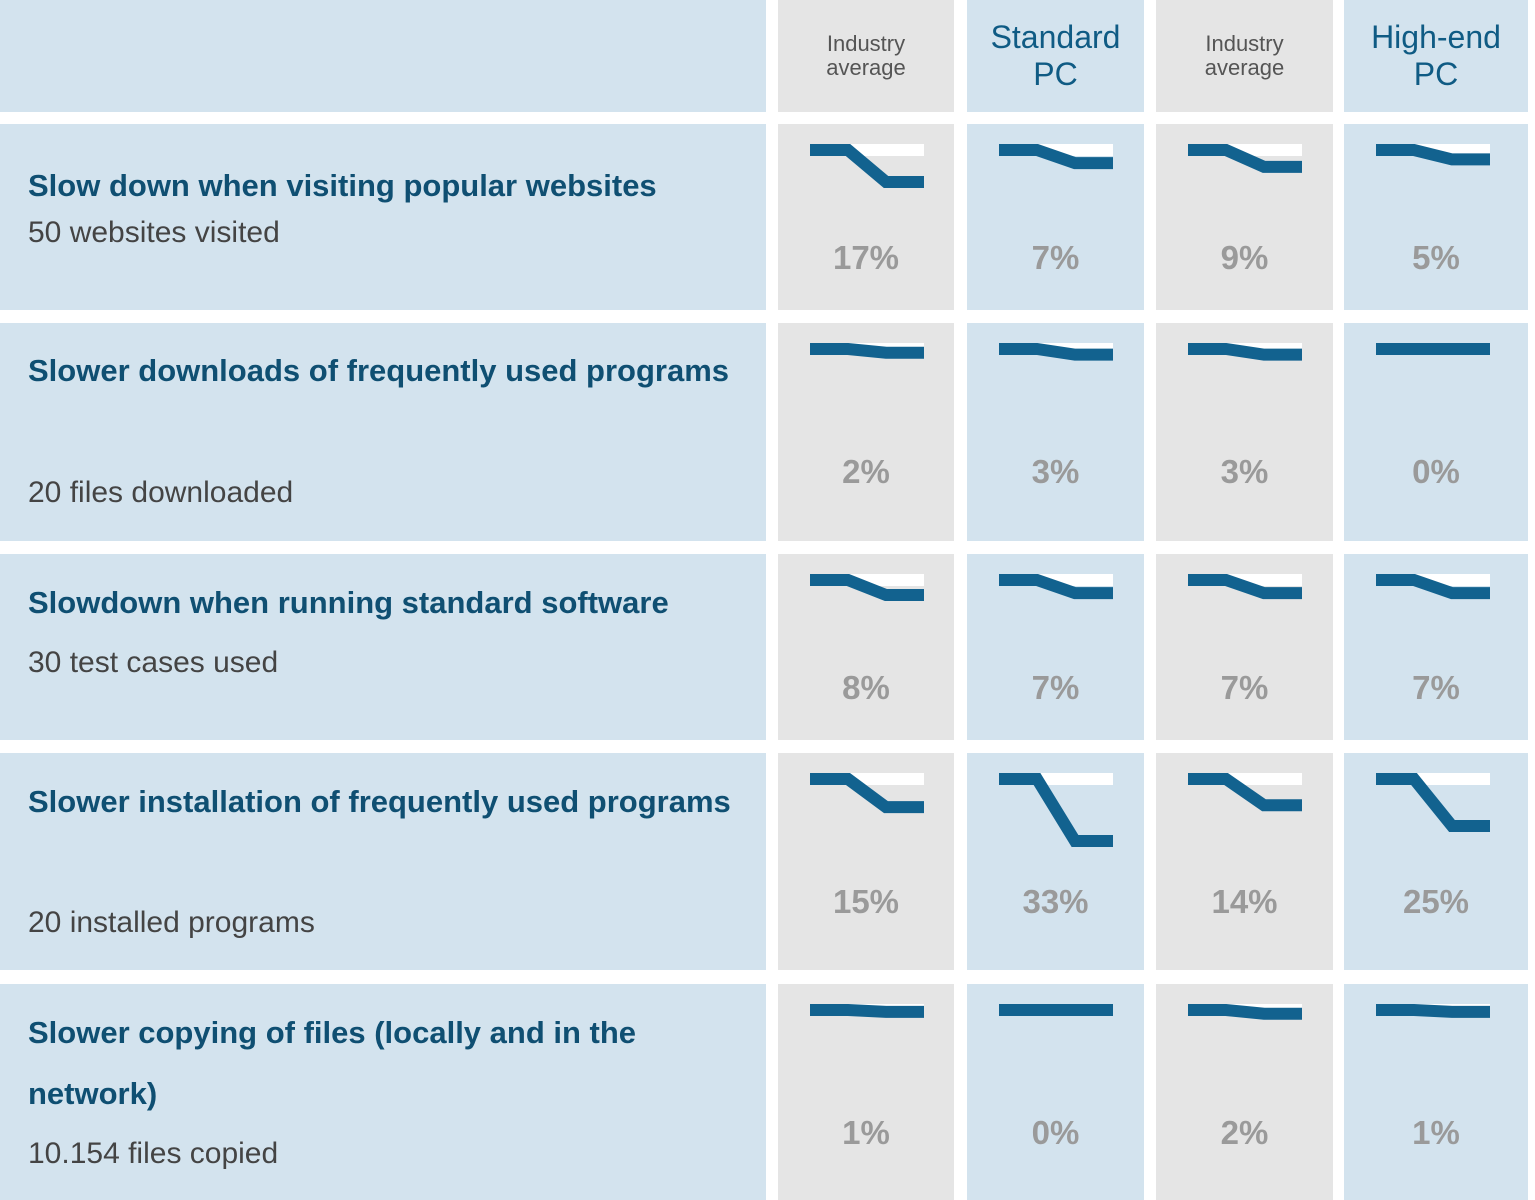  What do you see at coordinates (866, 901) in the screenshot?
I see `percent-label: 15%` at bounding box center [866, 901].